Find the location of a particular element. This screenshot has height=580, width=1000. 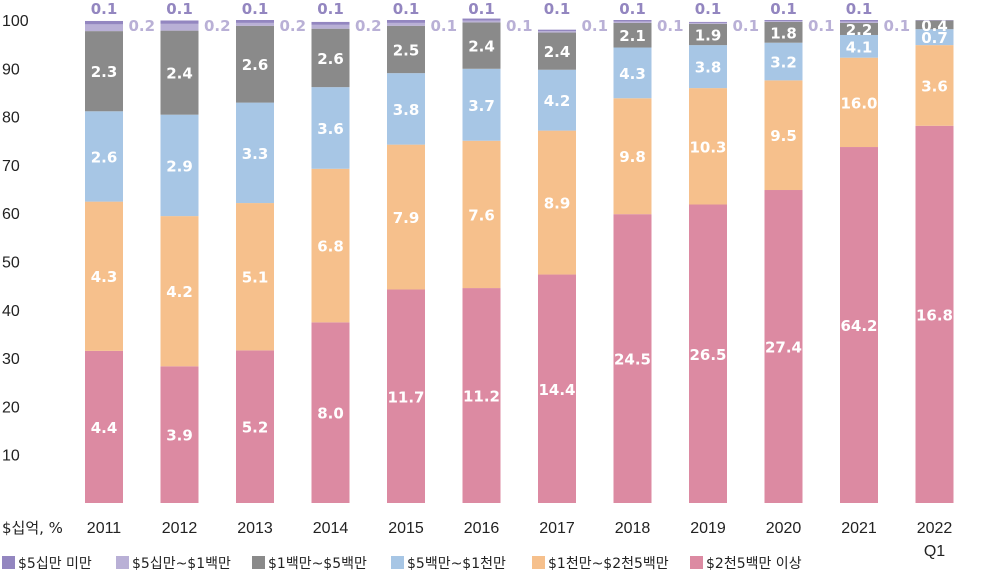

data-label: 5.1 is located at coordinates (255, 278).